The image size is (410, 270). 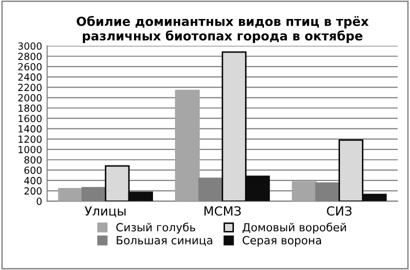 I want to click on legend-label: Большая синица, so click(x=164, y=241).